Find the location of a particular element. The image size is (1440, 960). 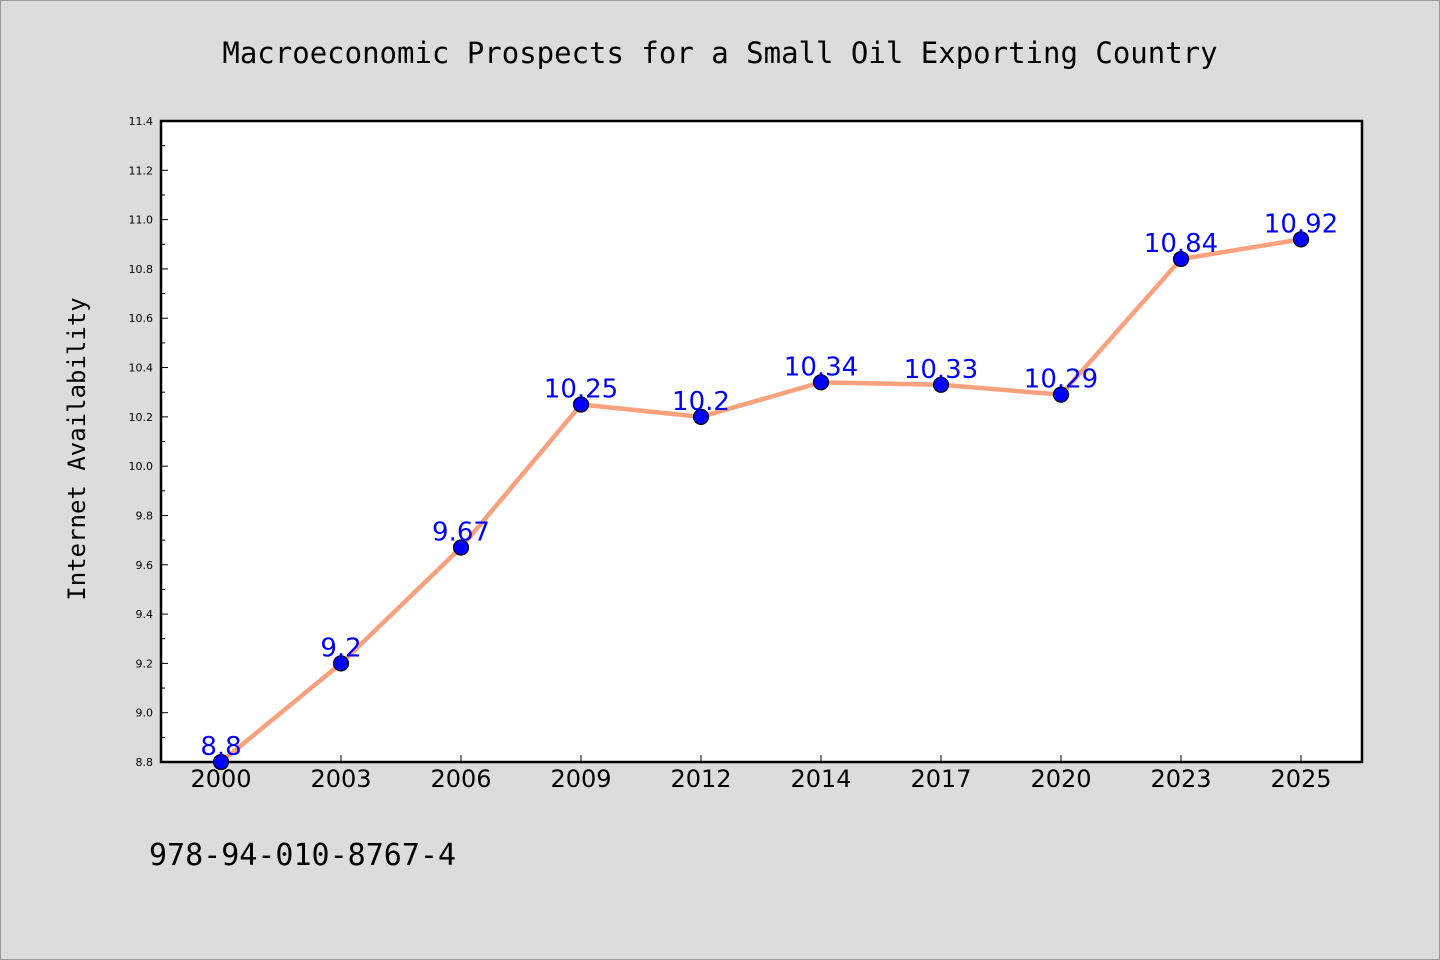

data-label: 10.25 is located at coordinates (581, 390).